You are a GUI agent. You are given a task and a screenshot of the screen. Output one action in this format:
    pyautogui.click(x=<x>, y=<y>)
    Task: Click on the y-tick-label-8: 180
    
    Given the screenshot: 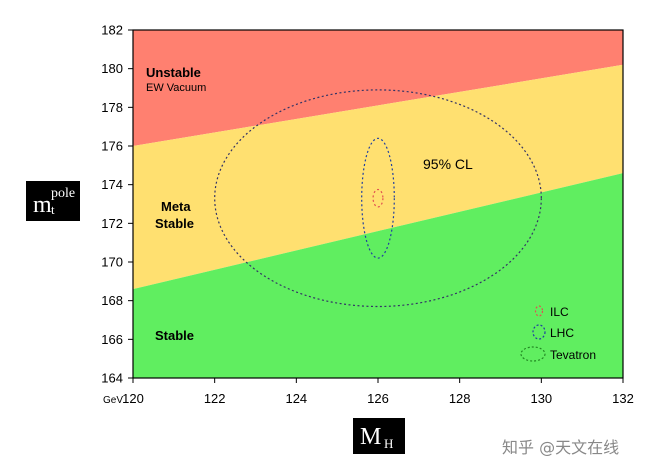 What is the action you would take?
    pyautogui.click(x=112, y=68)
    